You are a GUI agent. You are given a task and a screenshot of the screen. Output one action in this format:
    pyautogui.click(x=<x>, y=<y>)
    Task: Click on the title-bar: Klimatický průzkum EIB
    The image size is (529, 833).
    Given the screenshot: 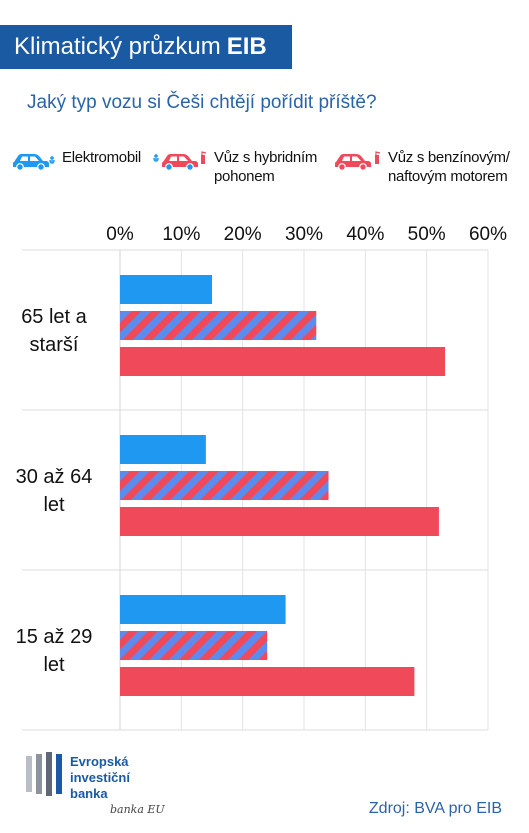 What is the action you would take?
    pyautogui.click(x=146, y=47)
    